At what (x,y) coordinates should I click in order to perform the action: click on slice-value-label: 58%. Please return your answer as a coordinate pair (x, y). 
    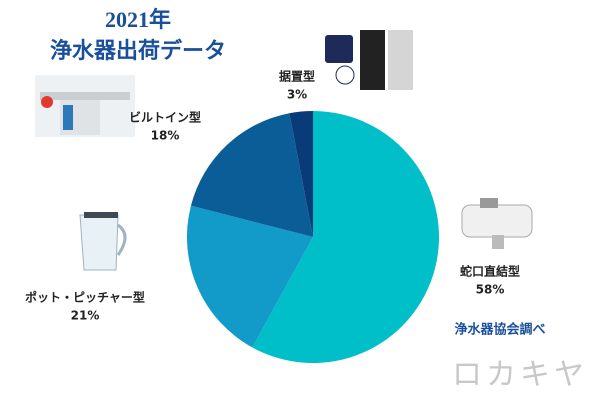
    Looking at the image, I should click on (490, 290).